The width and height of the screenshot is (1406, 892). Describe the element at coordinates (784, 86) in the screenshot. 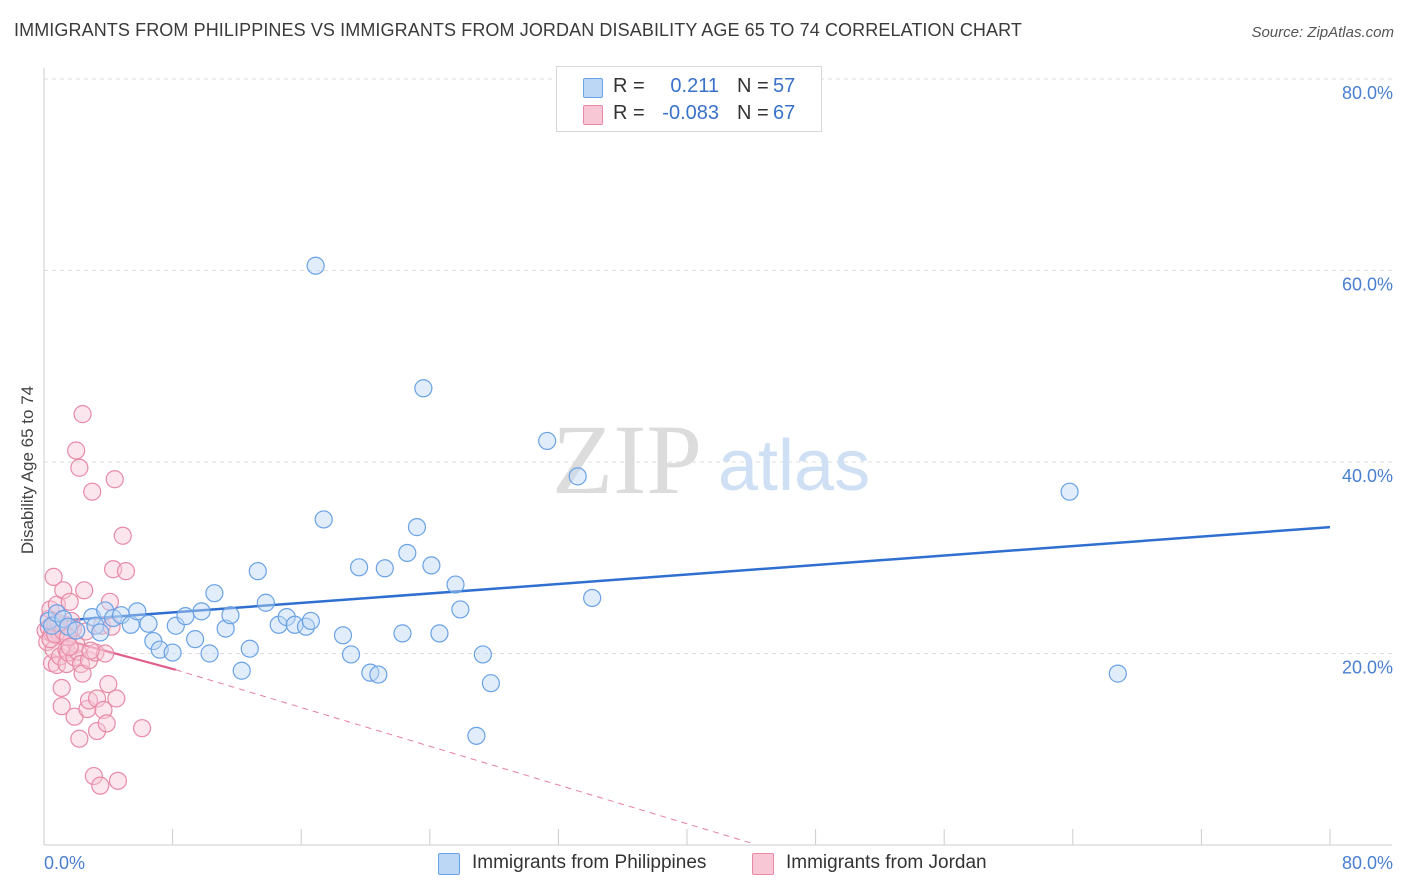

I see `legend-n-value: 57` at that location.